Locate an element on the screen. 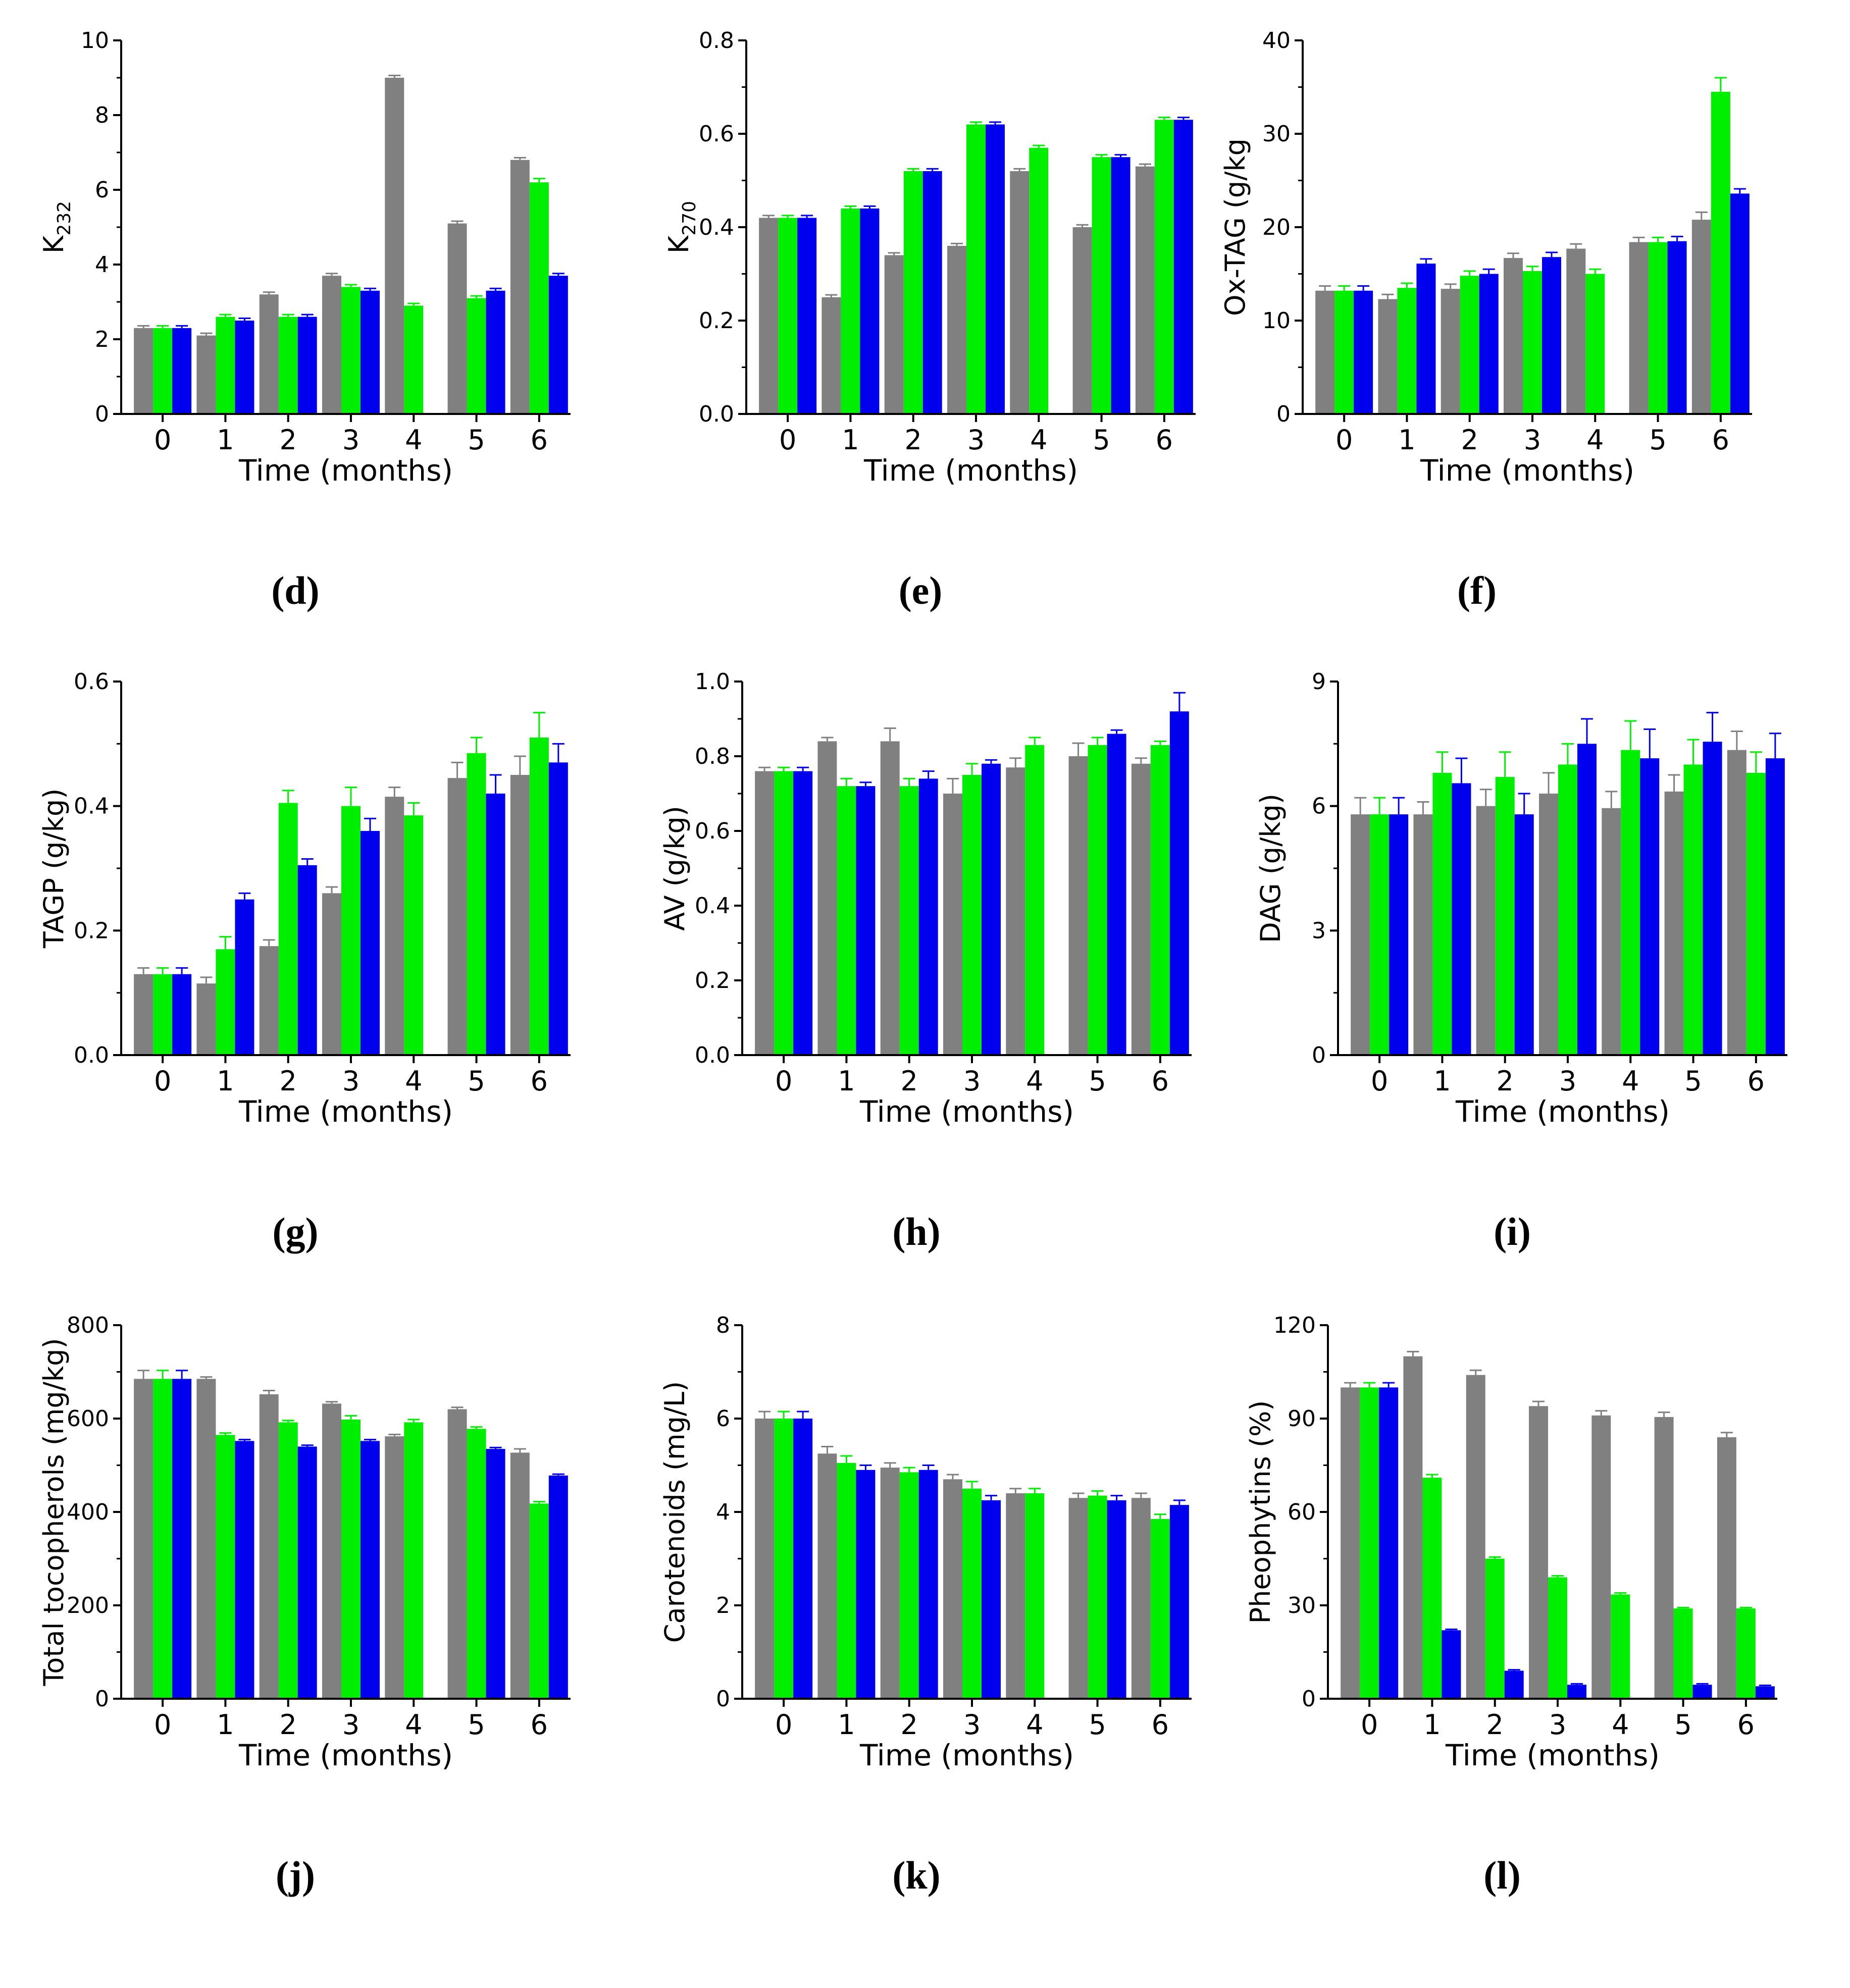  bar-TAGP-s0-c0 is located at coordinates (143, 1014).